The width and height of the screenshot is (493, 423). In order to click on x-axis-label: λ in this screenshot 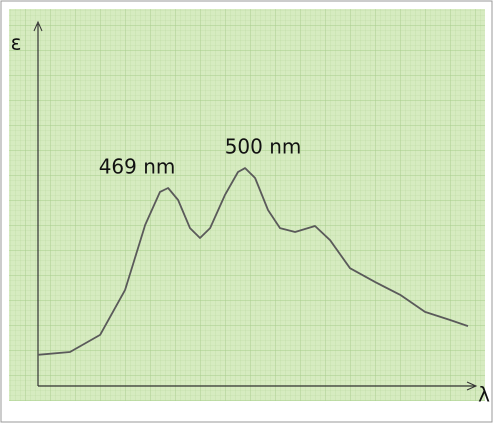, I will do `click(484, 395)`.